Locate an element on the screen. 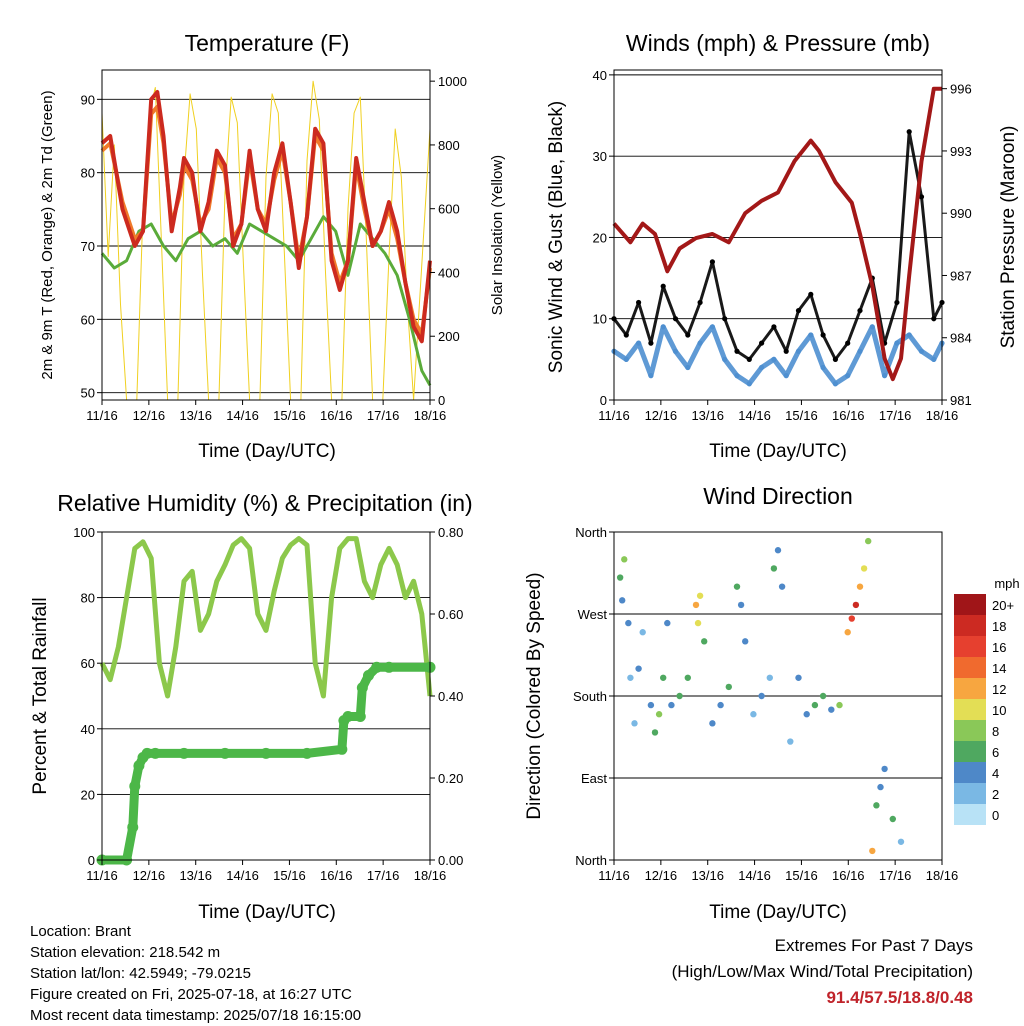 This screenshot has height=1026, width=1024. temperature-title: Temperature (F) is located at coordinates (267, 43).